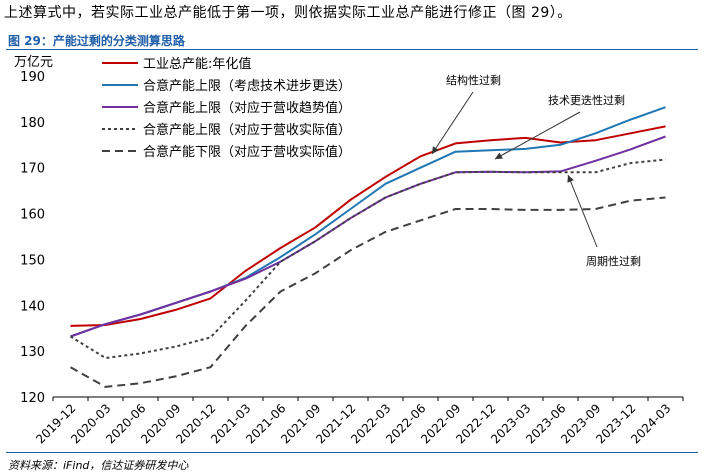  Describe the element at coordinates (33, 62) in the screenshot. I see `y-axis-label: 万亿元` at that location.